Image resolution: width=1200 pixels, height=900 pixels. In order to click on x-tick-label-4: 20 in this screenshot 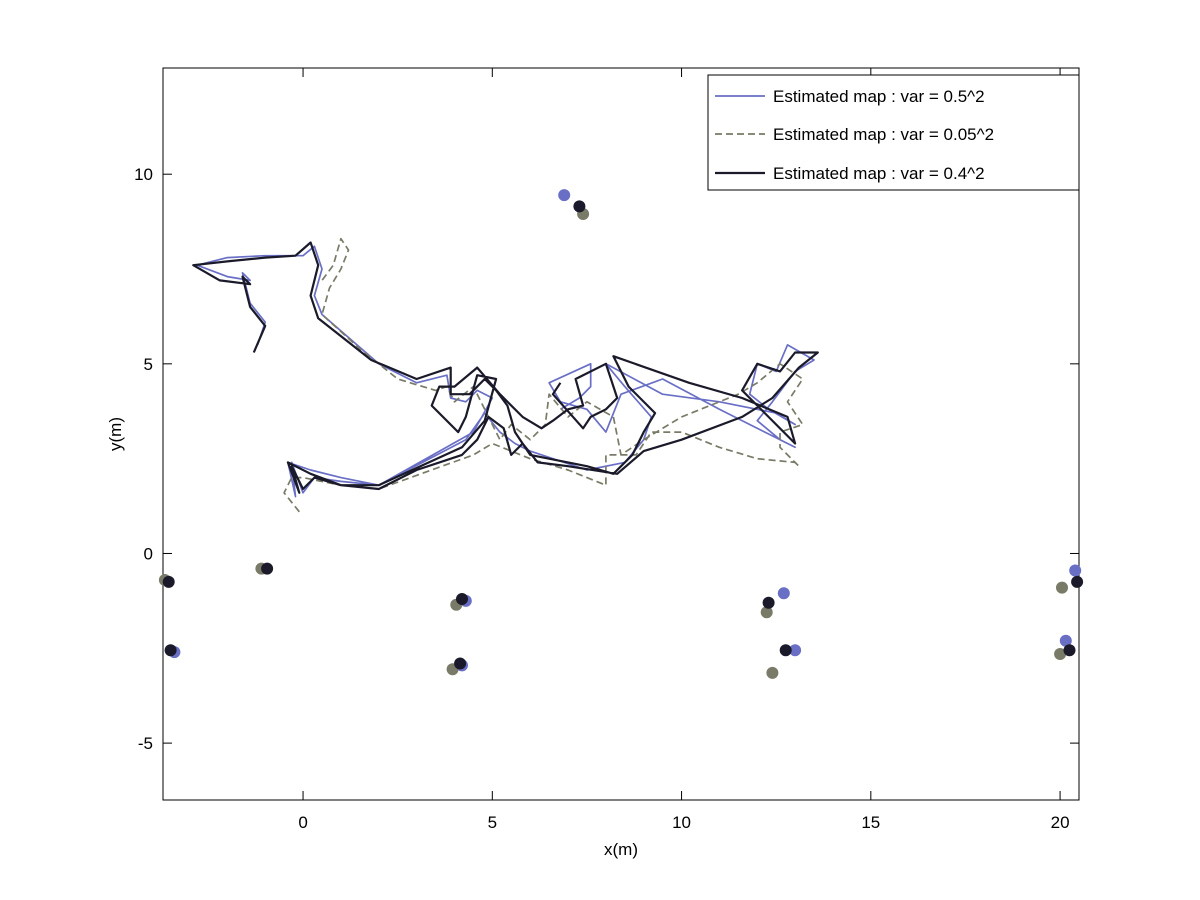, I will do `click(1060, 822)`.